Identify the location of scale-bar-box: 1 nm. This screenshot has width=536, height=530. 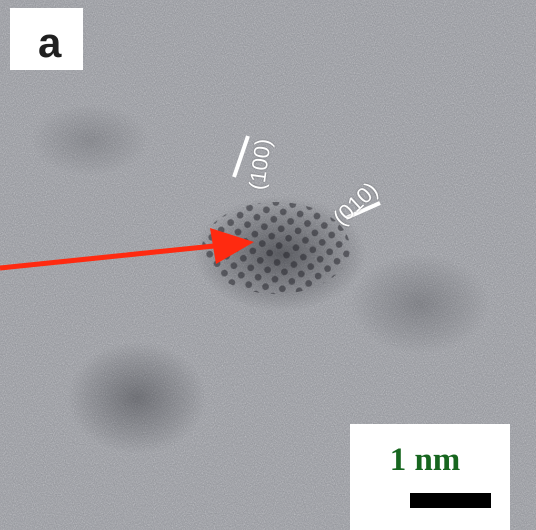
(430, 477).